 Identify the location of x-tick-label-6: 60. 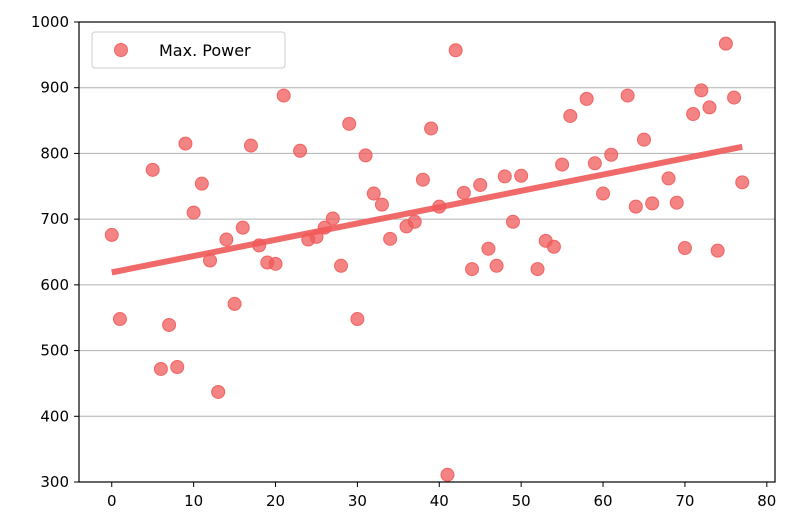
(603, 501).